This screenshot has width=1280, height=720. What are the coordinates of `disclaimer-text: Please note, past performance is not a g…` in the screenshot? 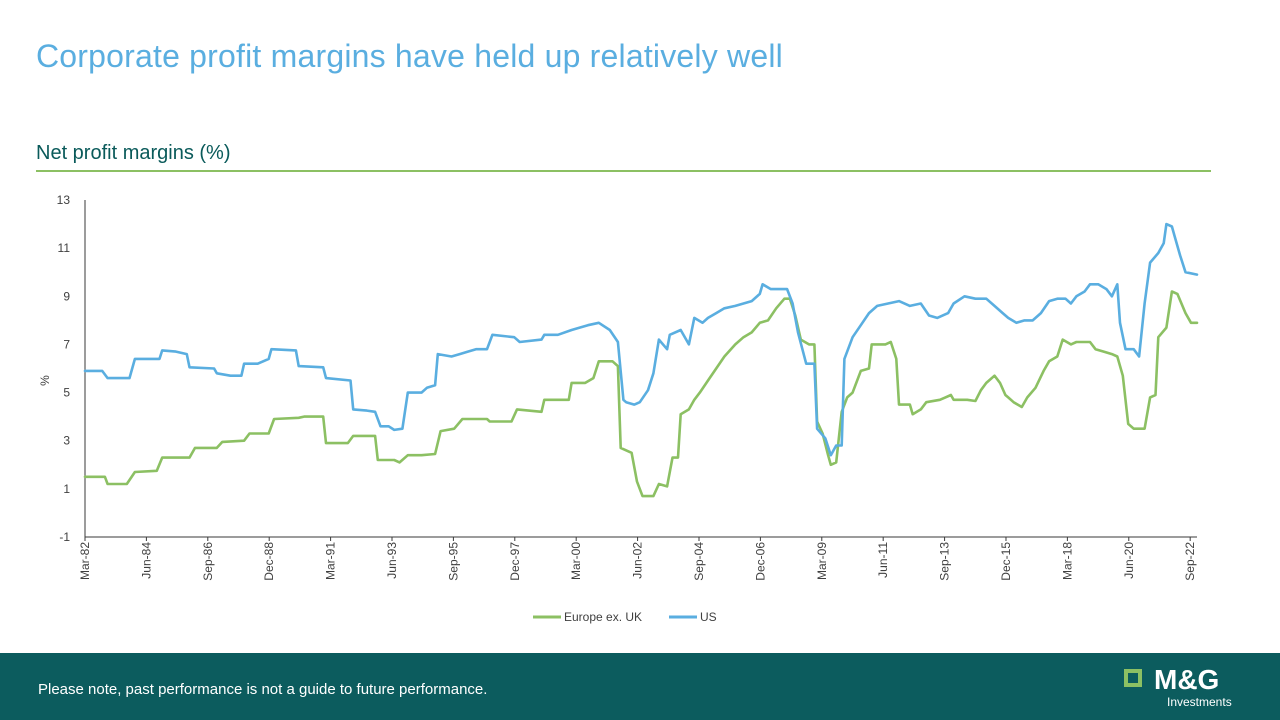 It's located at (263, 689).